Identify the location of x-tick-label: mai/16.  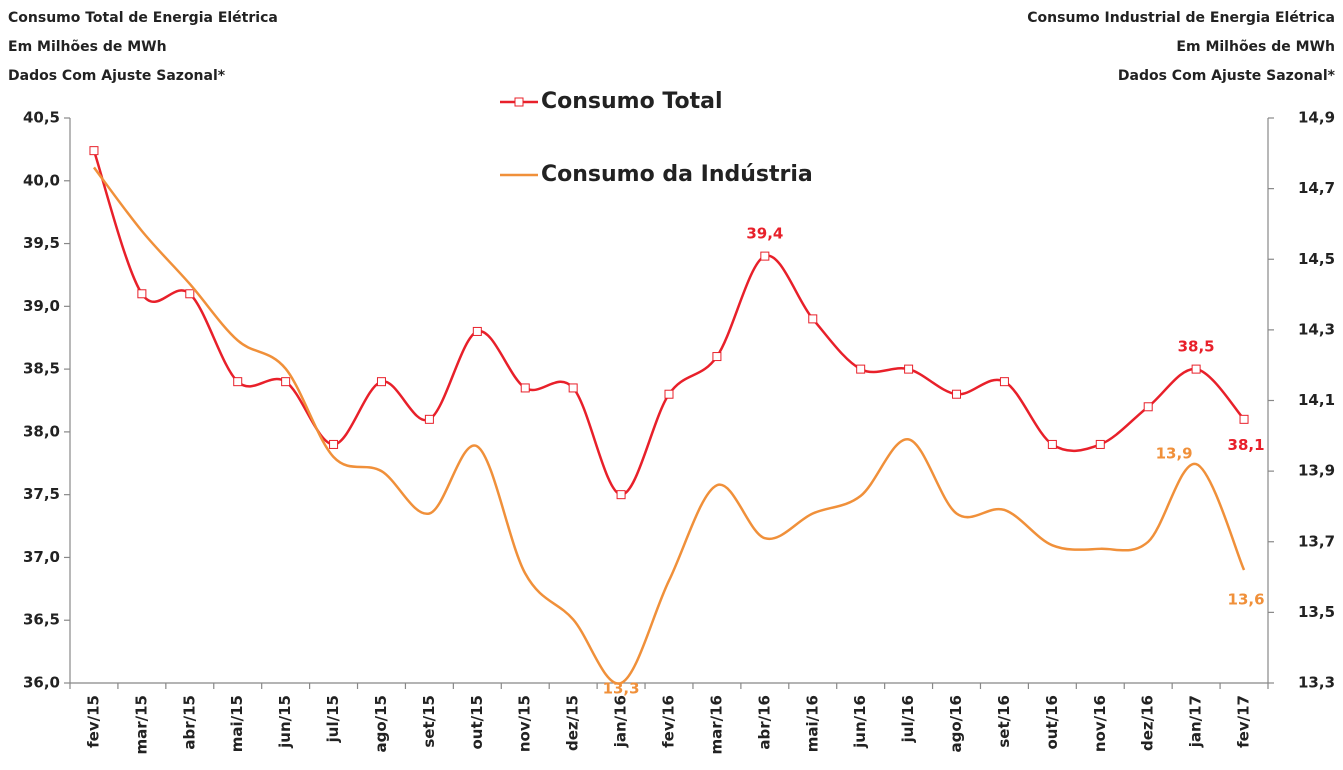
(812, 723).